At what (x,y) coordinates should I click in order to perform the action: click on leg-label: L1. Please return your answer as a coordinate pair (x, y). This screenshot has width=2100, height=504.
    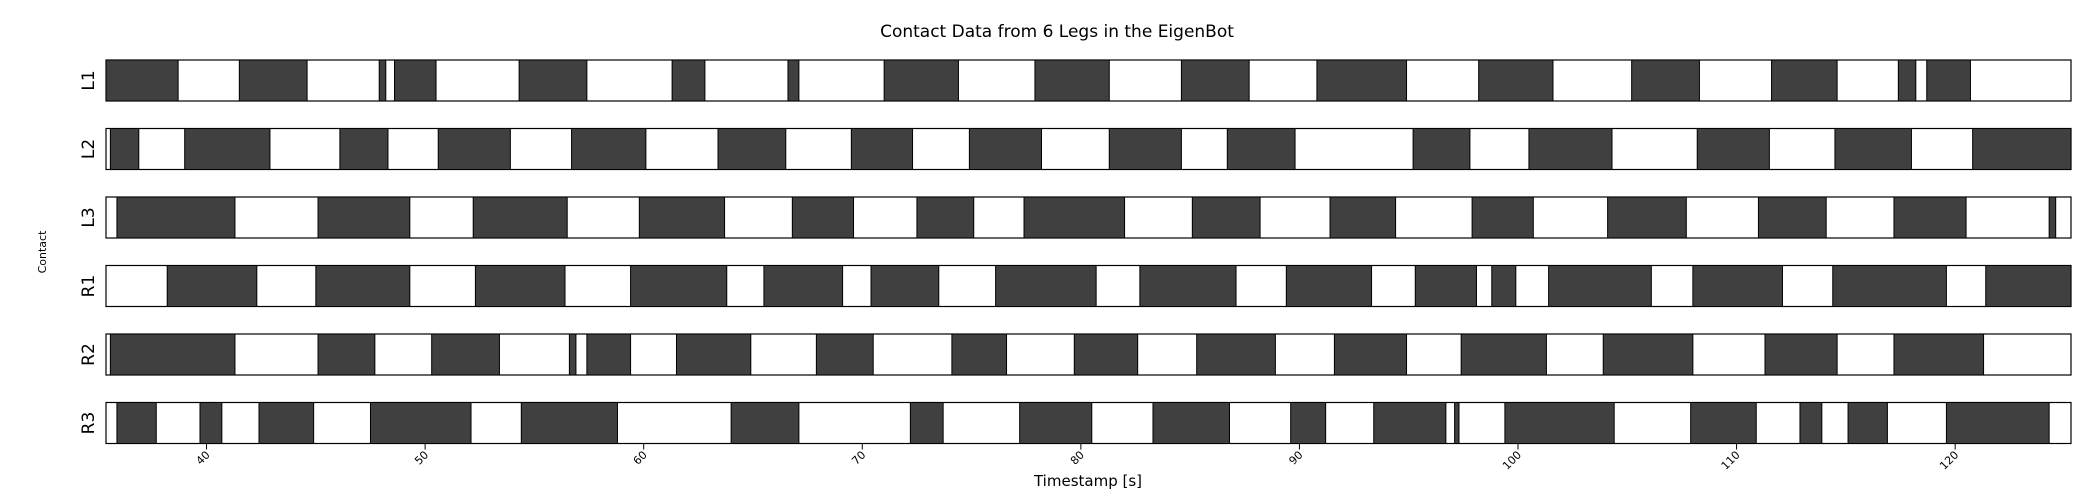
    Looking at the image, I should click on (89, 80).